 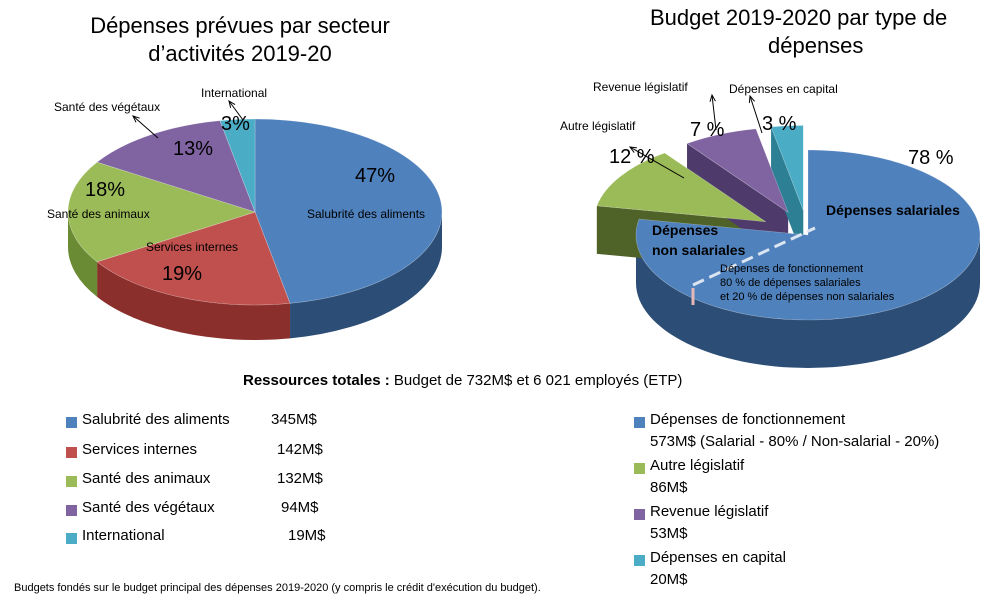 What do you see at coordinates (123, 535) in the screenshot?
I see `legend-label-international: International` at bounding box center [123, 535].